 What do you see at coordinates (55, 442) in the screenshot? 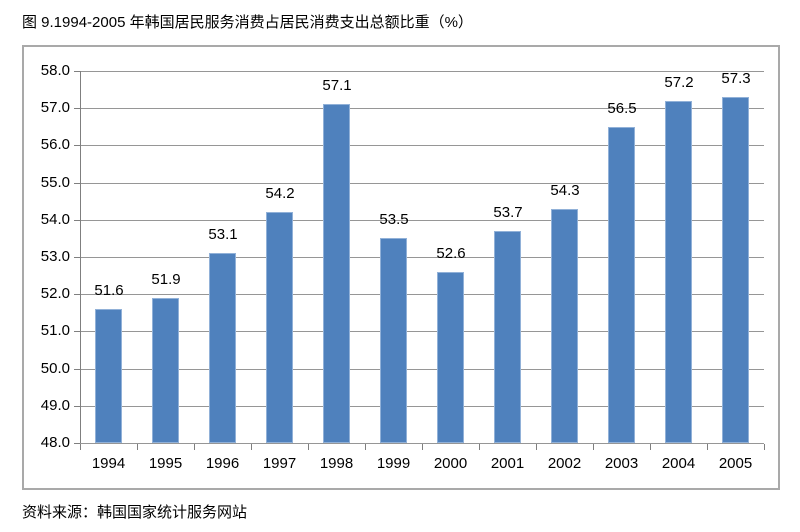
I see `y-tick-label: 48.0` at bounding box center [55, 442].